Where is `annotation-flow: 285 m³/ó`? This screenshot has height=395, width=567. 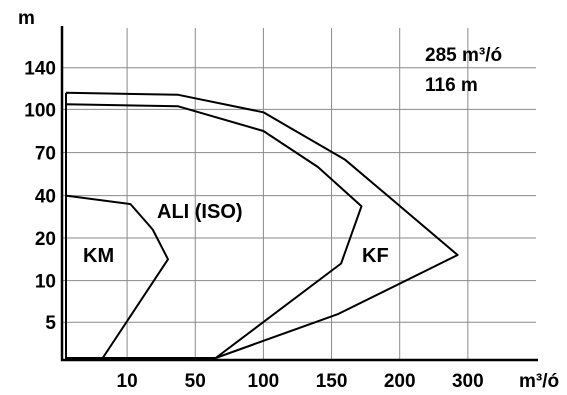 annotation-flow: 285 m³/ó is located at coordinates (463, 55).